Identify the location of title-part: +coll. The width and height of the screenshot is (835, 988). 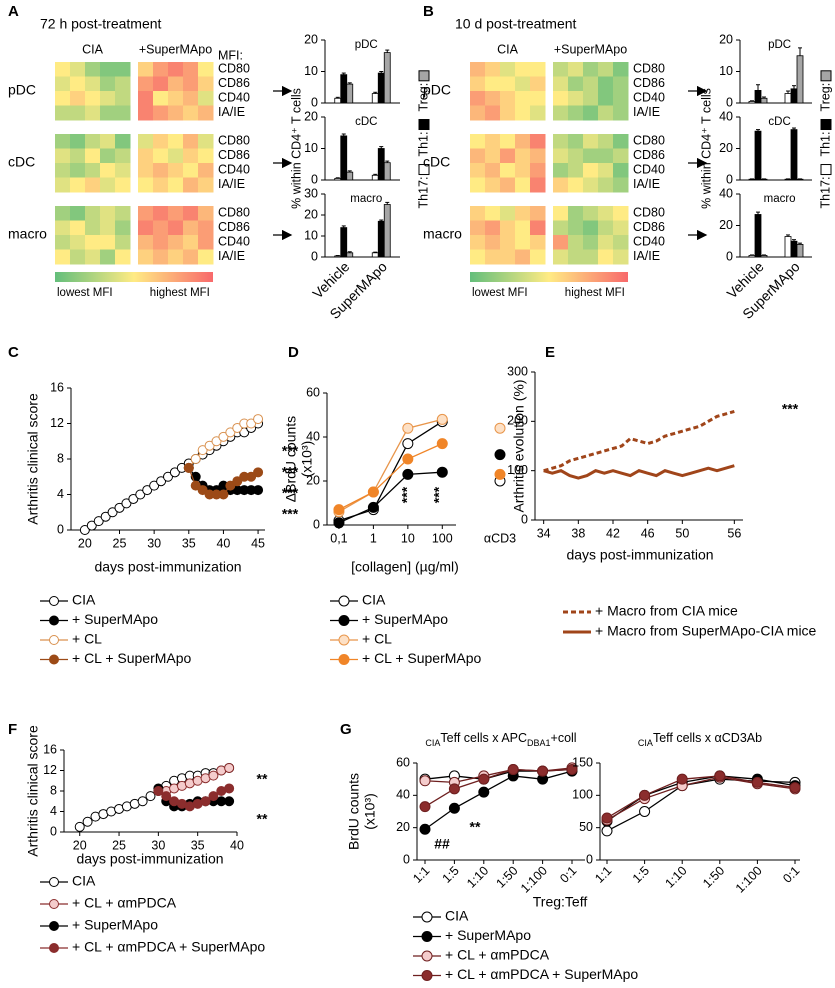
(564, 738).